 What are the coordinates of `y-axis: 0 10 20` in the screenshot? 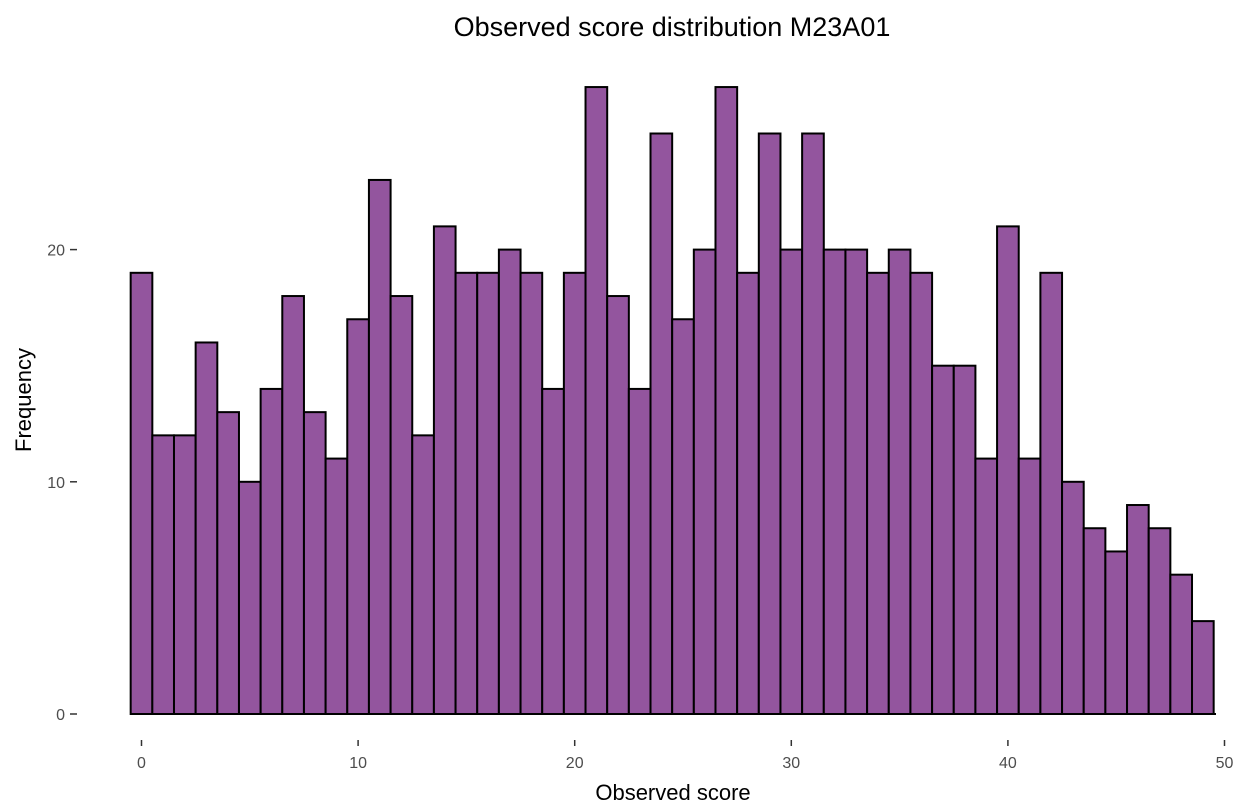 It's located at (62, 483).